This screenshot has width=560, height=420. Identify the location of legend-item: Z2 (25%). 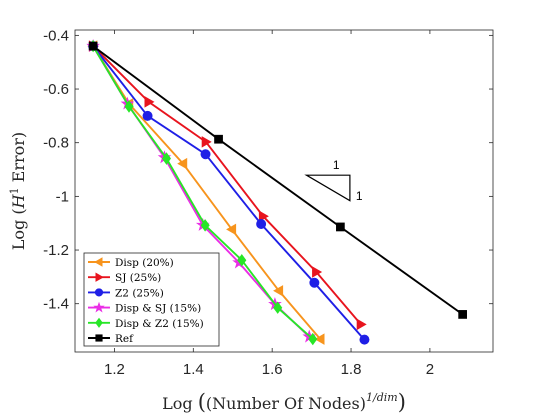
(126, 293).